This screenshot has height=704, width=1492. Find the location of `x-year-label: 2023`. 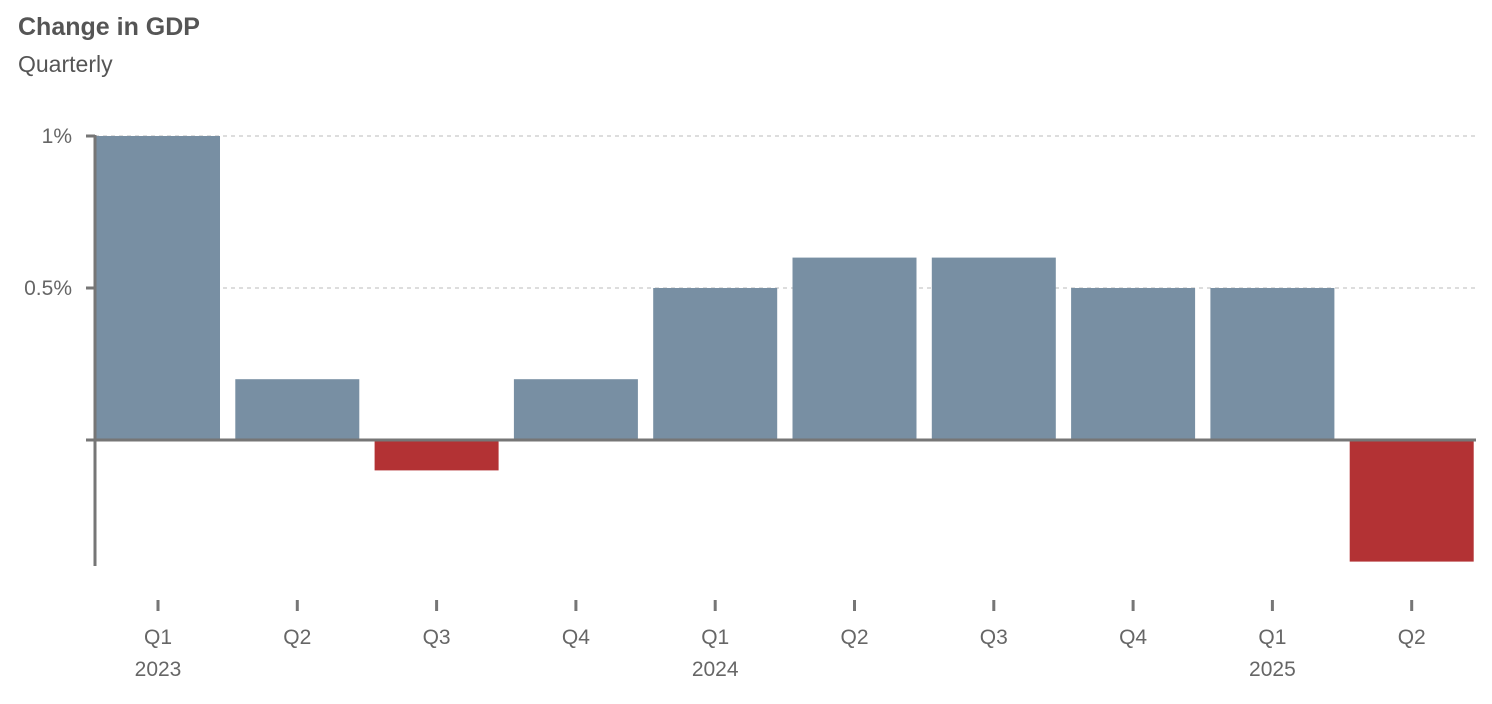

x-year-label: 2023 is located at coordinates (158, 669).